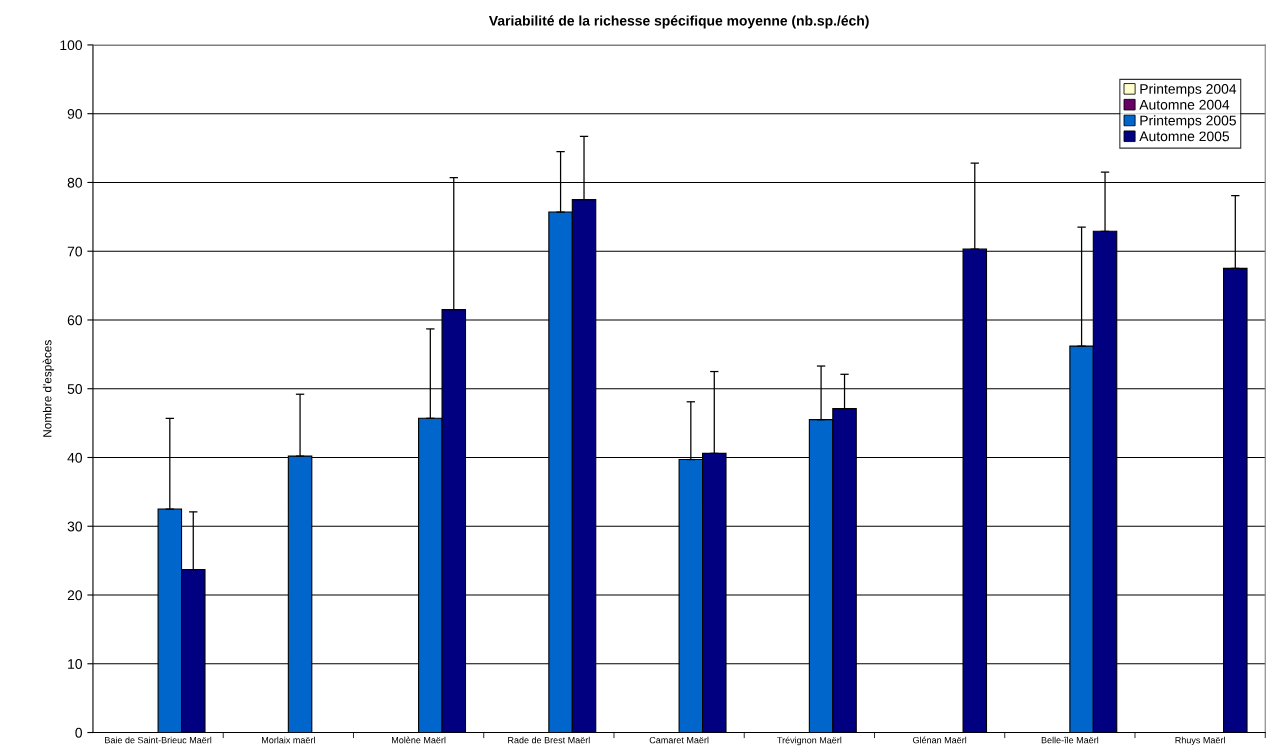 The image size is (1277, 749). I want to click on legend-label: Printemps 2005, so click(1188, 122).